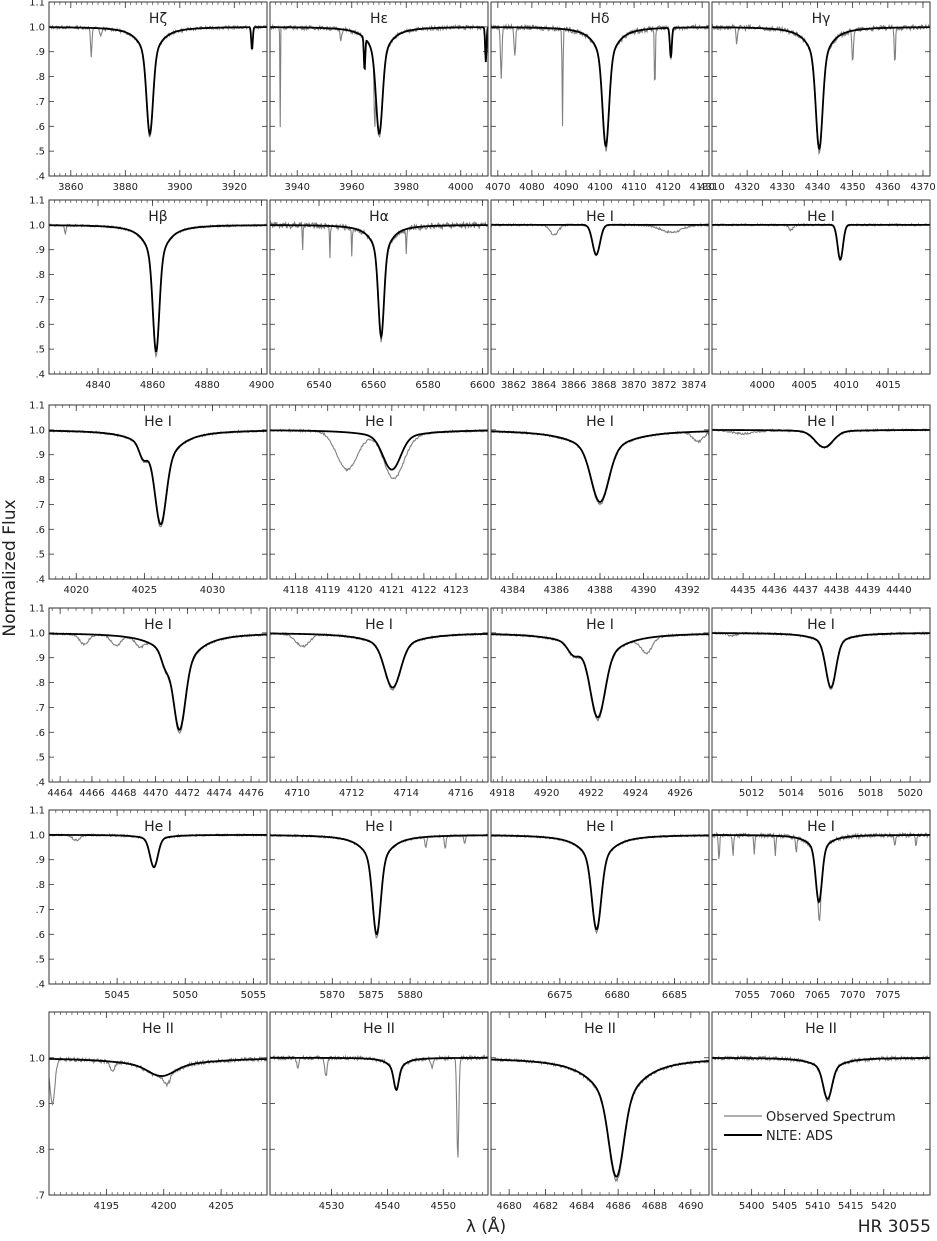 Image resolution: width=937 pixels, height=1241 pixels. What do you see at coordinates (693, 385) in the screenshot?
I see `x-tick-label: 3874` at bounding box center [693, 385].